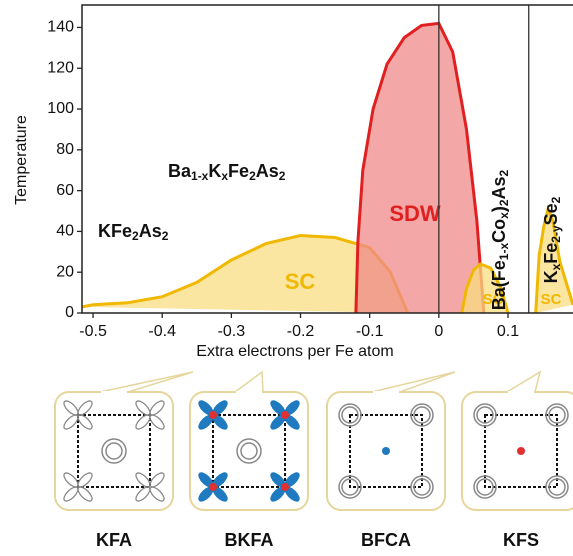 The width and height of the screenshot is (573, 556). Describe the element at coordinates (415, 213) in the screenshot. I see `region-label: SDW` at that location.